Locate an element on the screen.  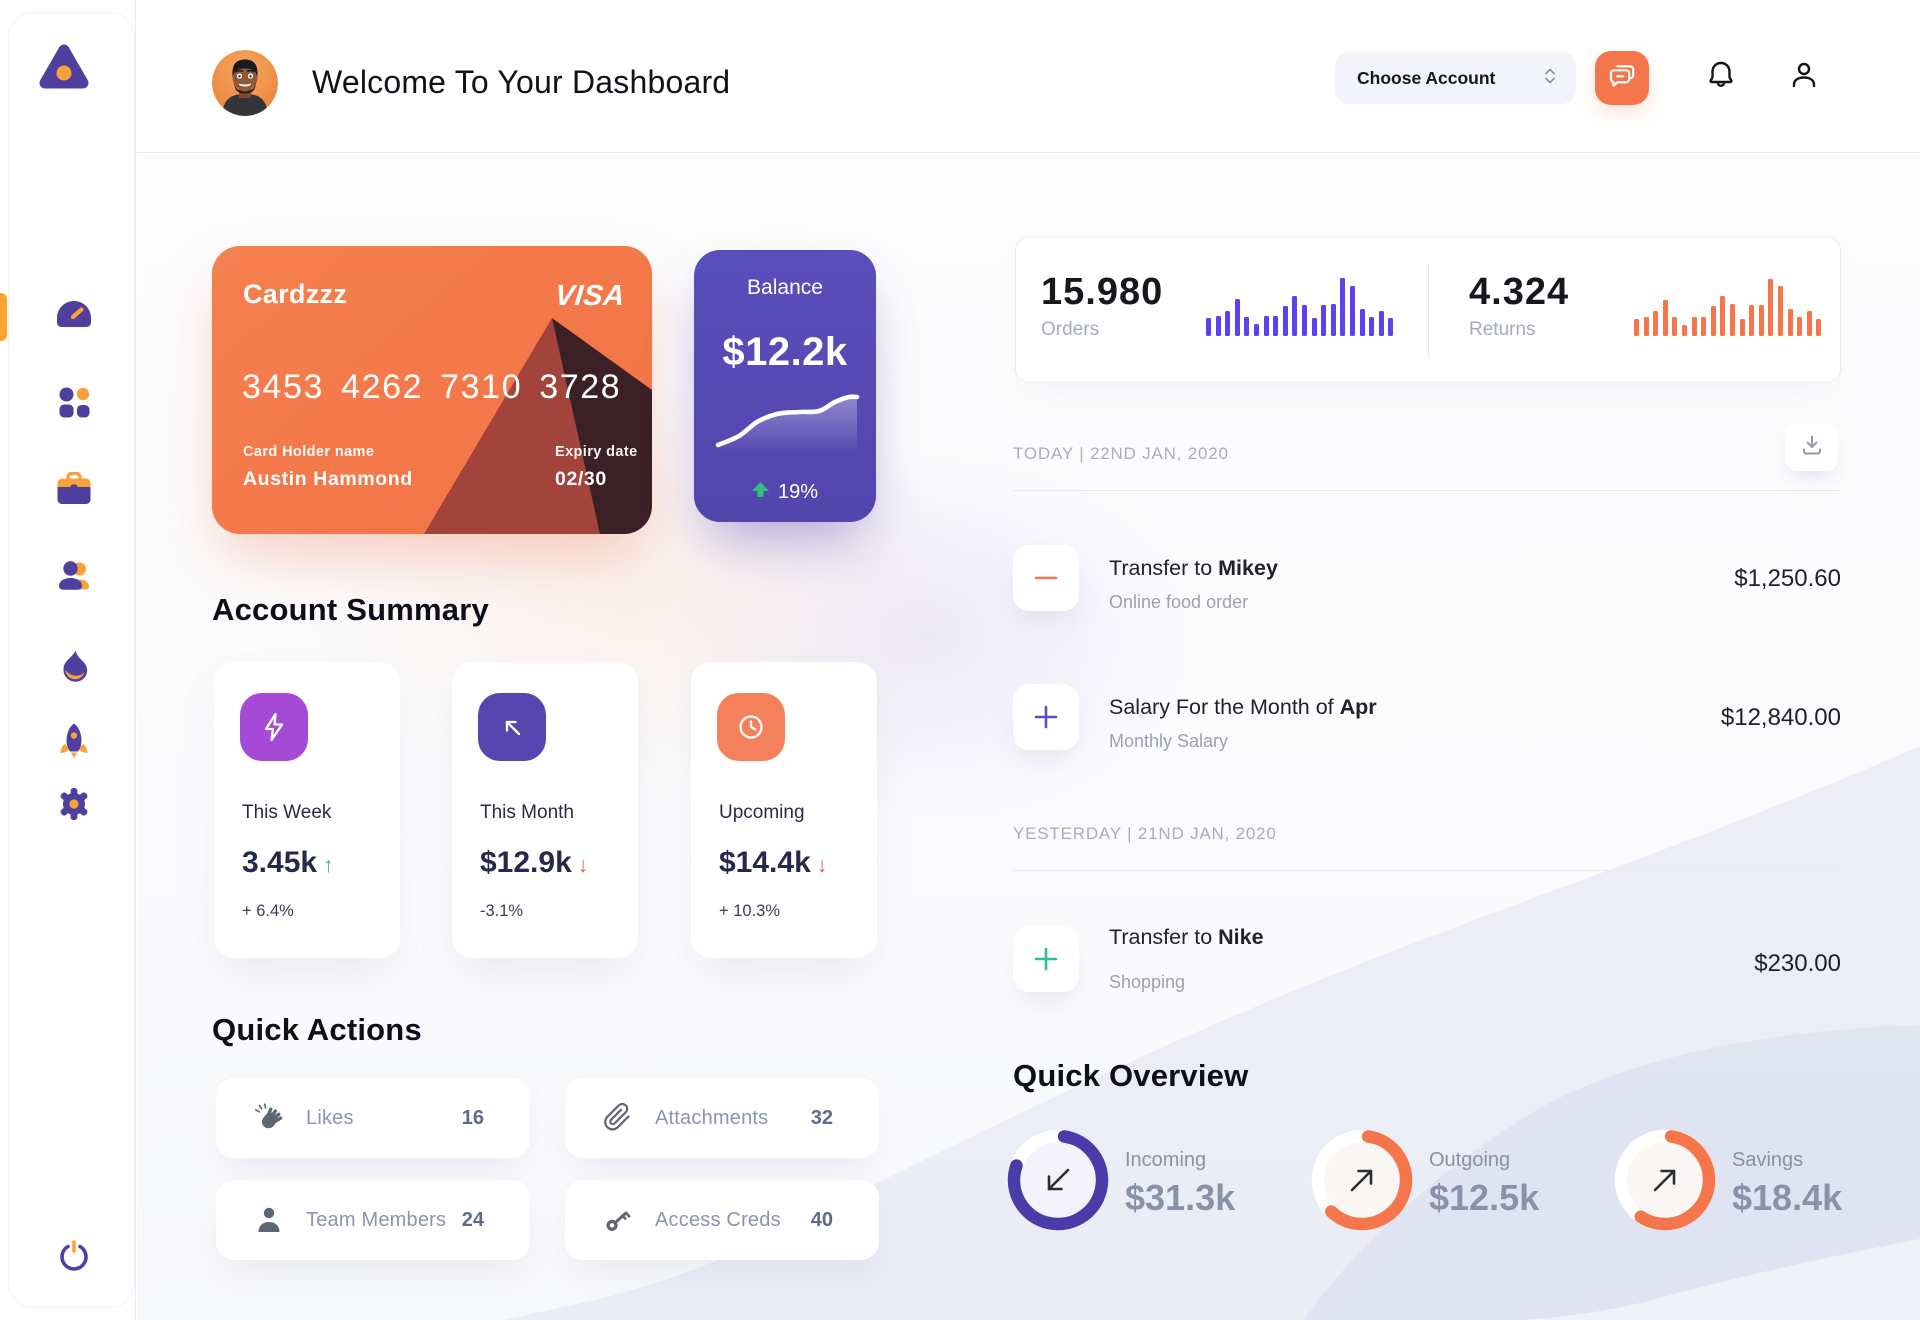
summary-change: + 6.4% is located at coordinates (268, 911).